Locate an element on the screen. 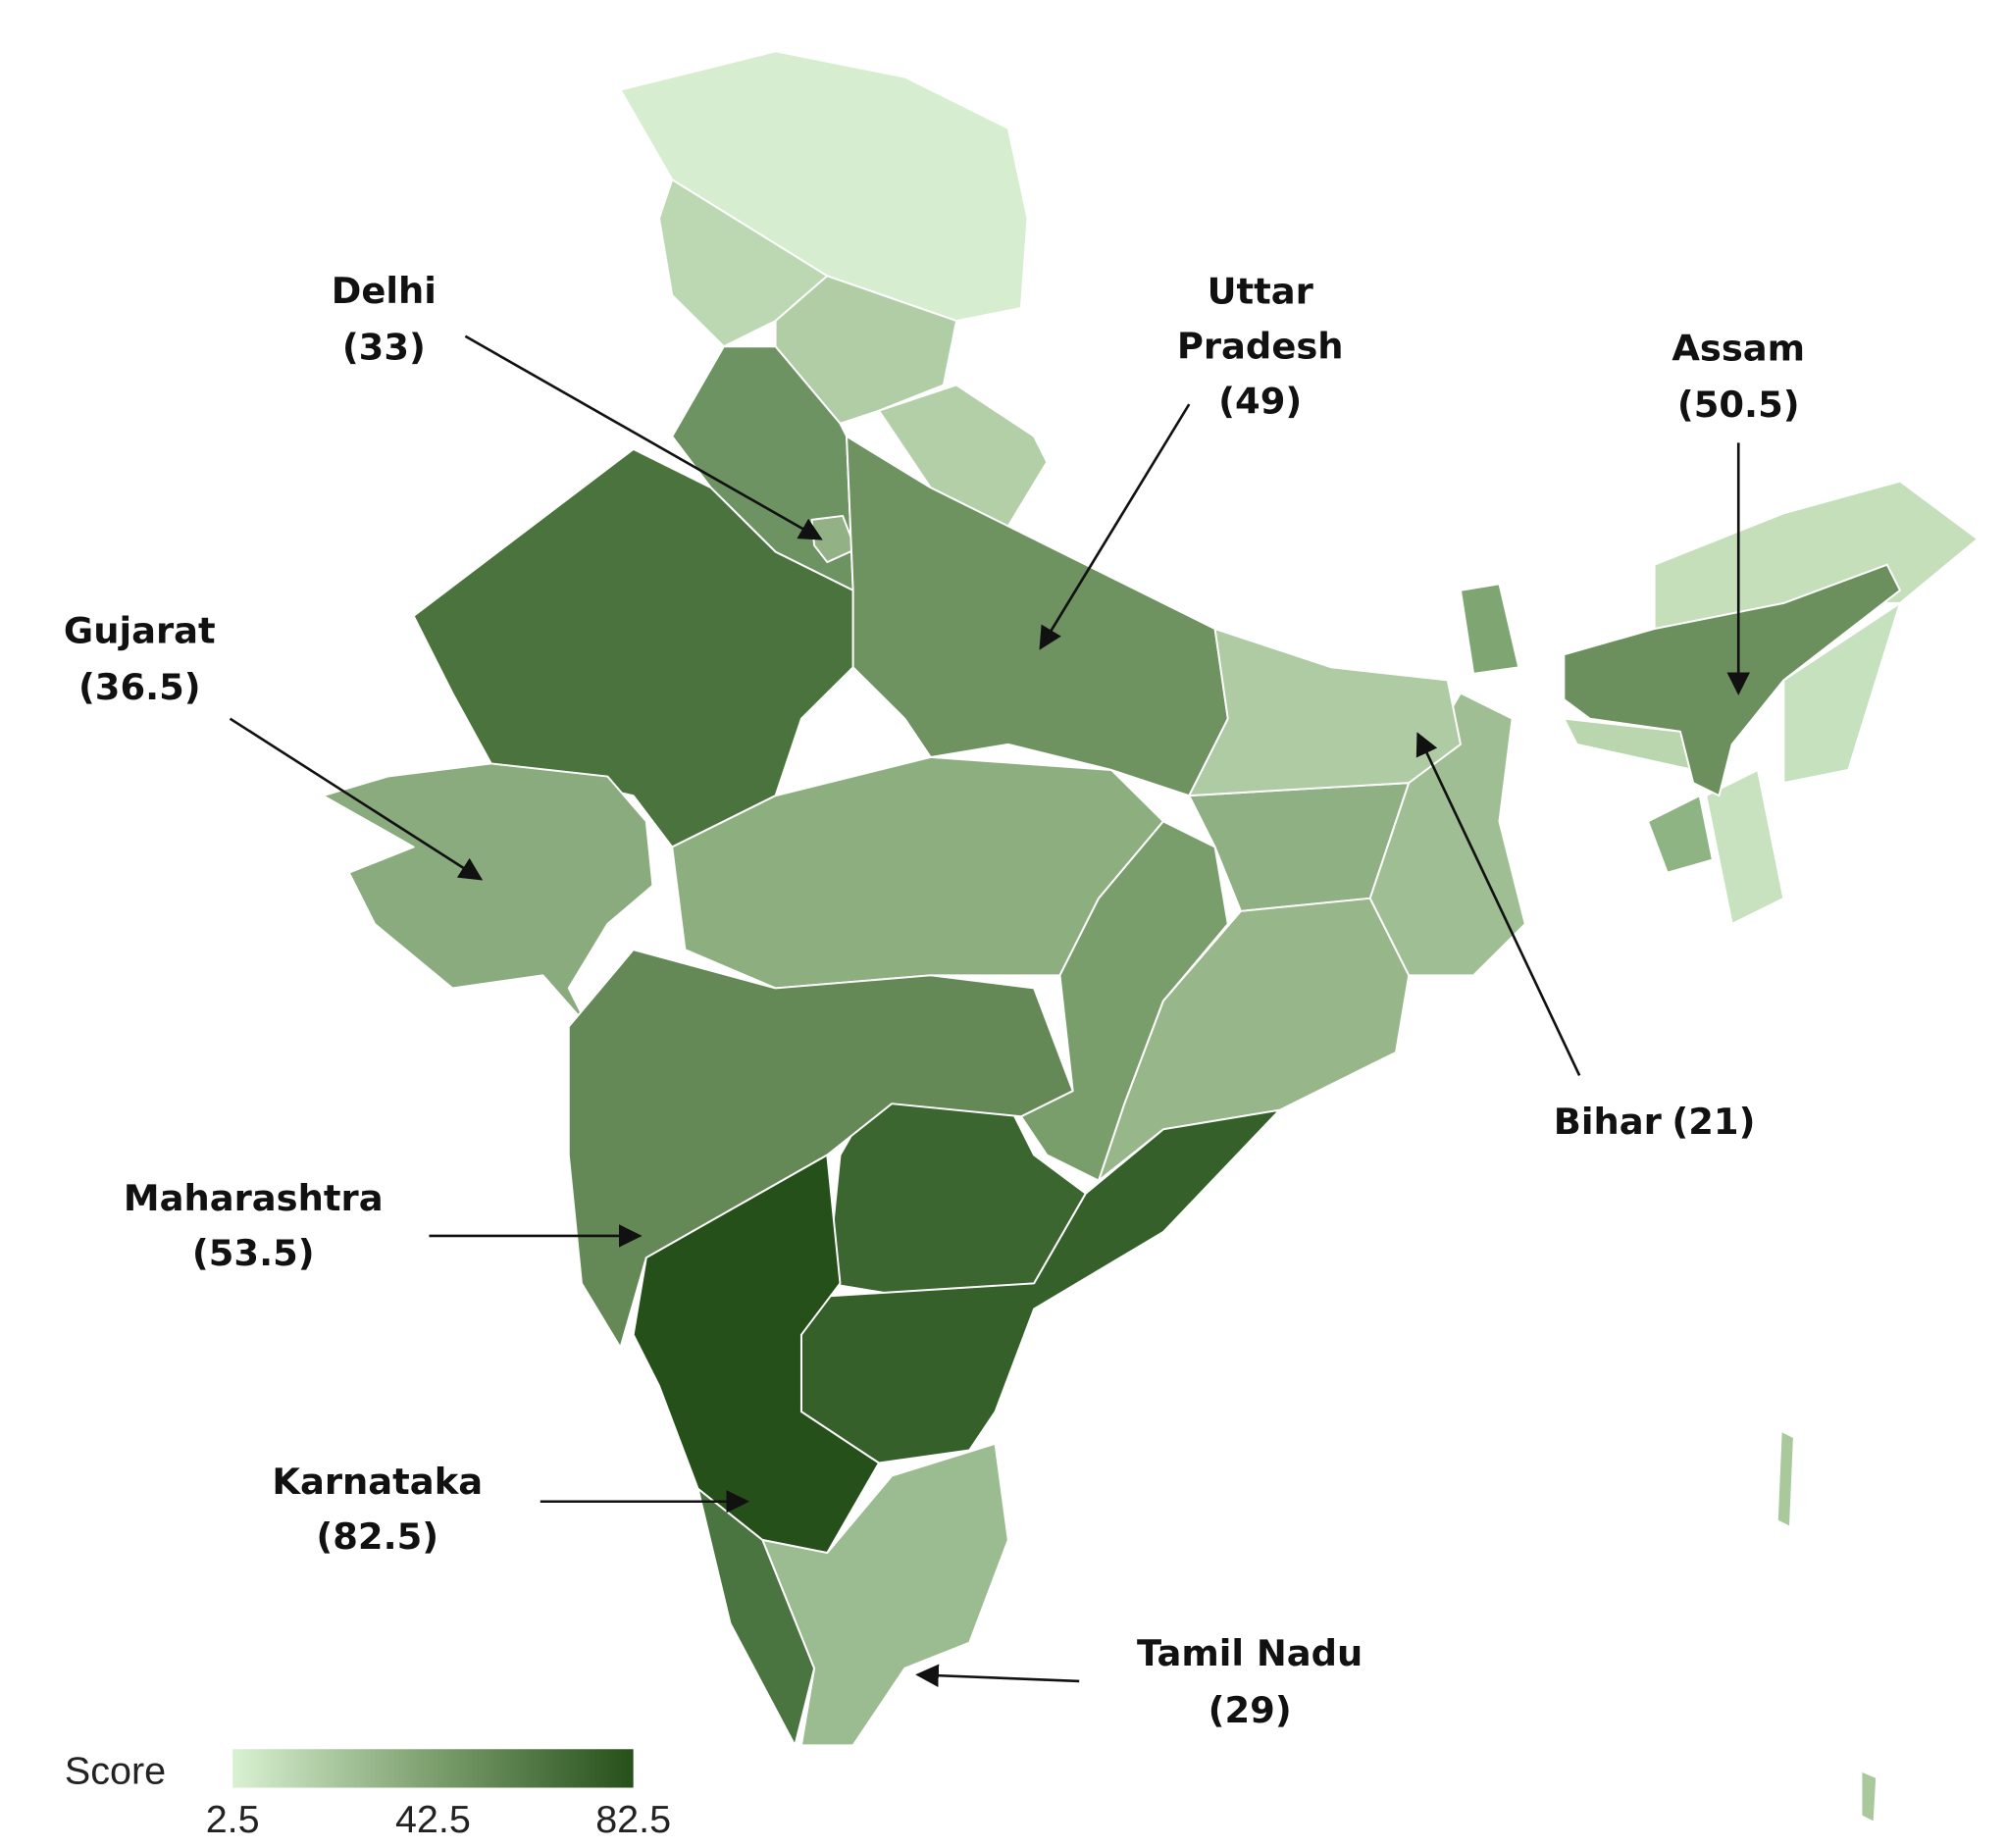 Image resolution: width=2006 pixels, height=1848 pixels. region-label: Bihar (21) is located at coordinates (1655, 1121).